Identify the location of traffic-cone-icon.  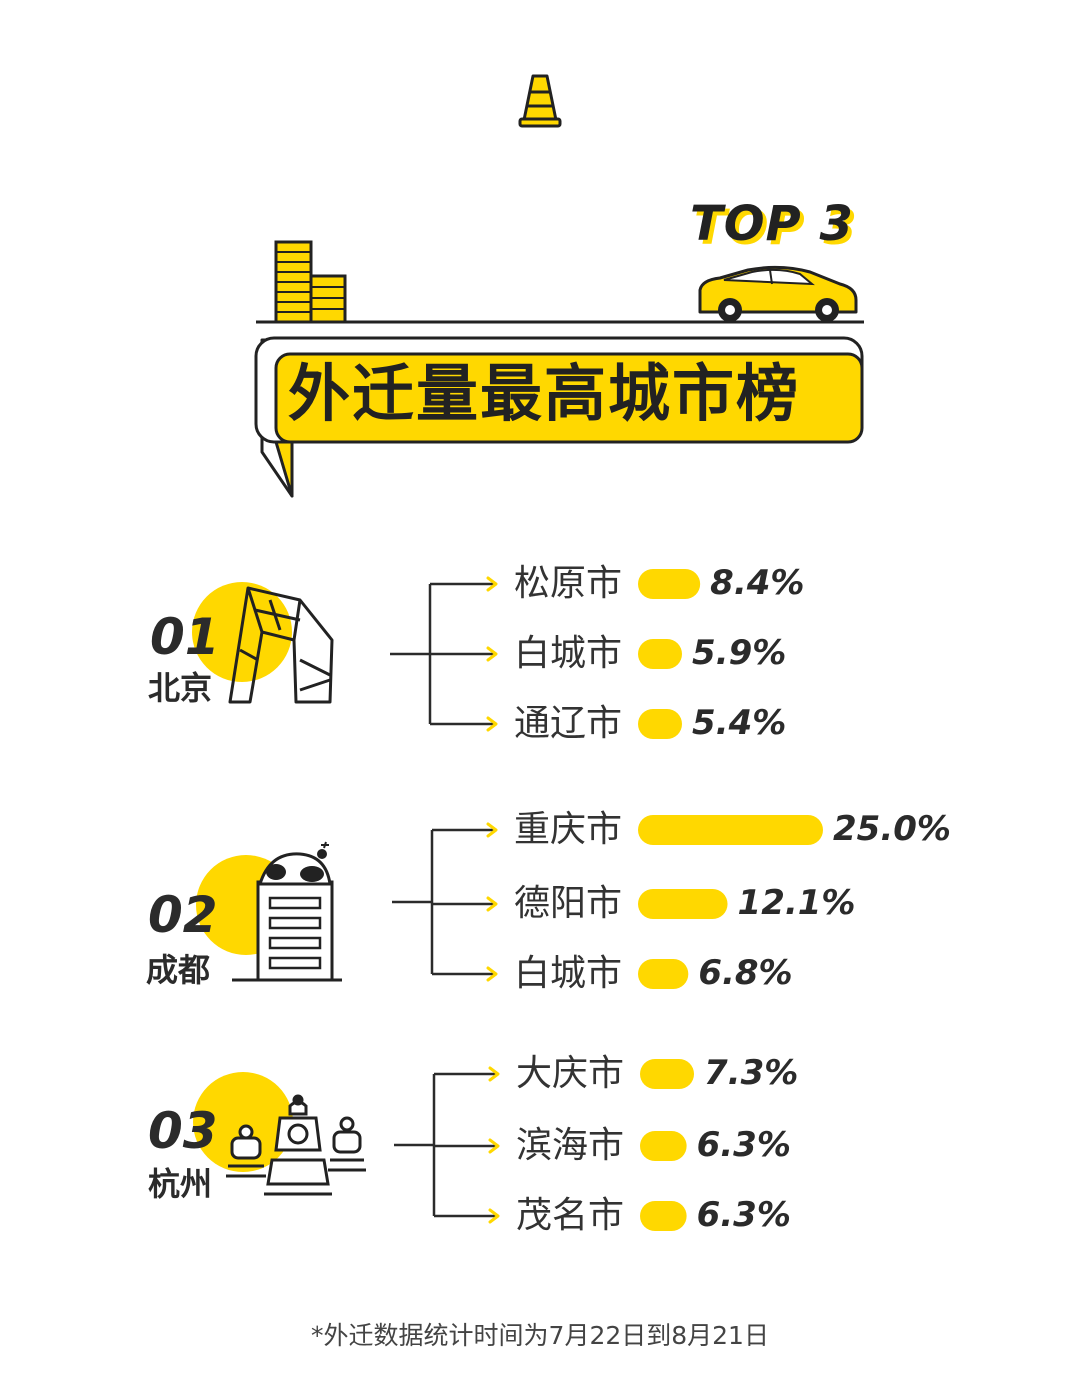
(540, 101).